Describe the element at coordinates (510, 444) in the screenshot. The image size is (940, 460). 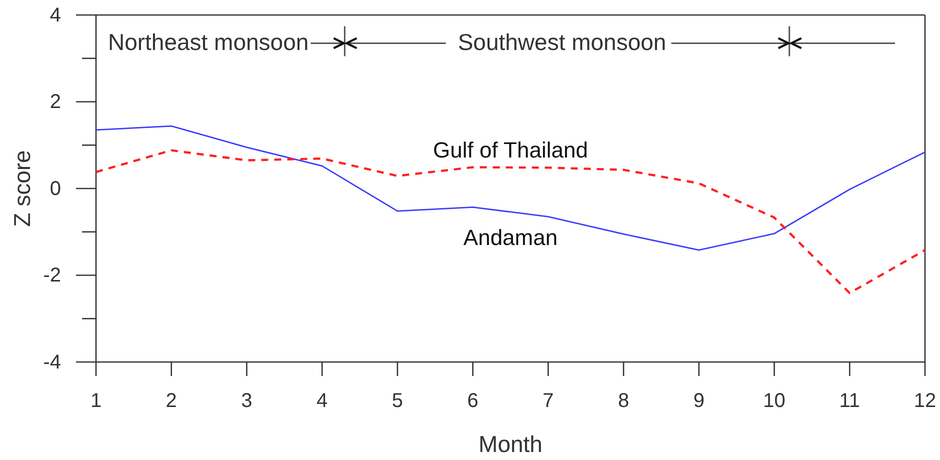
I see `x-axis-title: Month` at that location.